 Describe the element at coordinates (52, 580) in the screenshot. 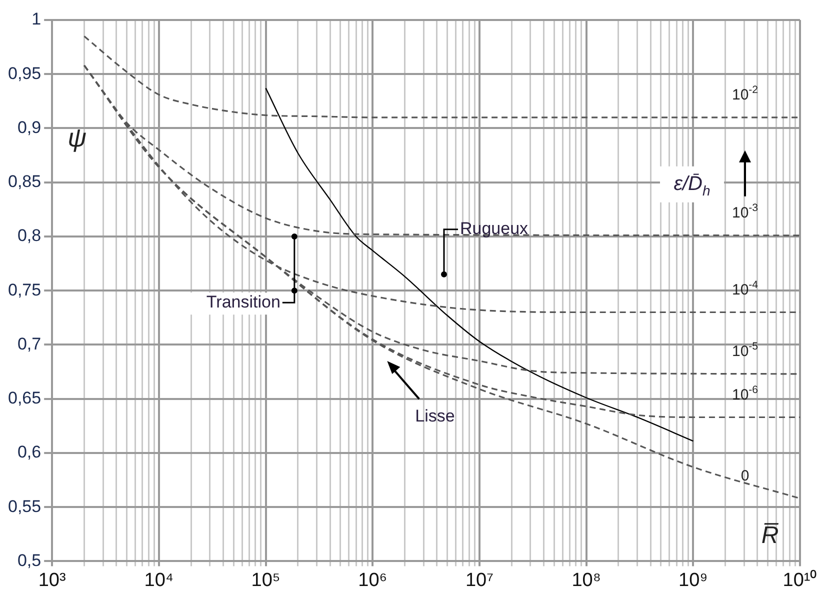

I see `x-tick-label: 10³` at that location.